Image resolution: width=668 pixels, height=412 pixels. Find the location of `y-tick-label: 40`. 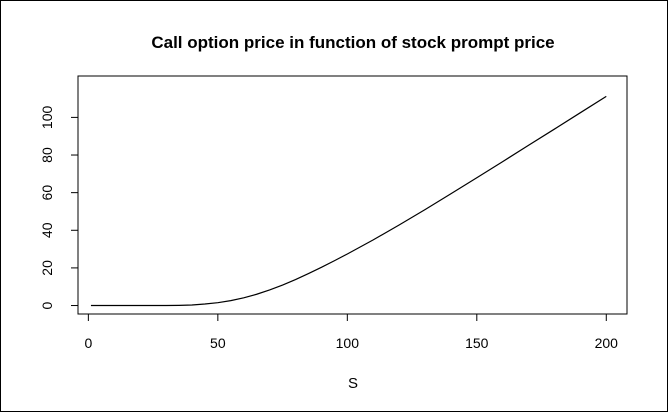

y-tick-label: 40 is located at coordinates (47, 230).